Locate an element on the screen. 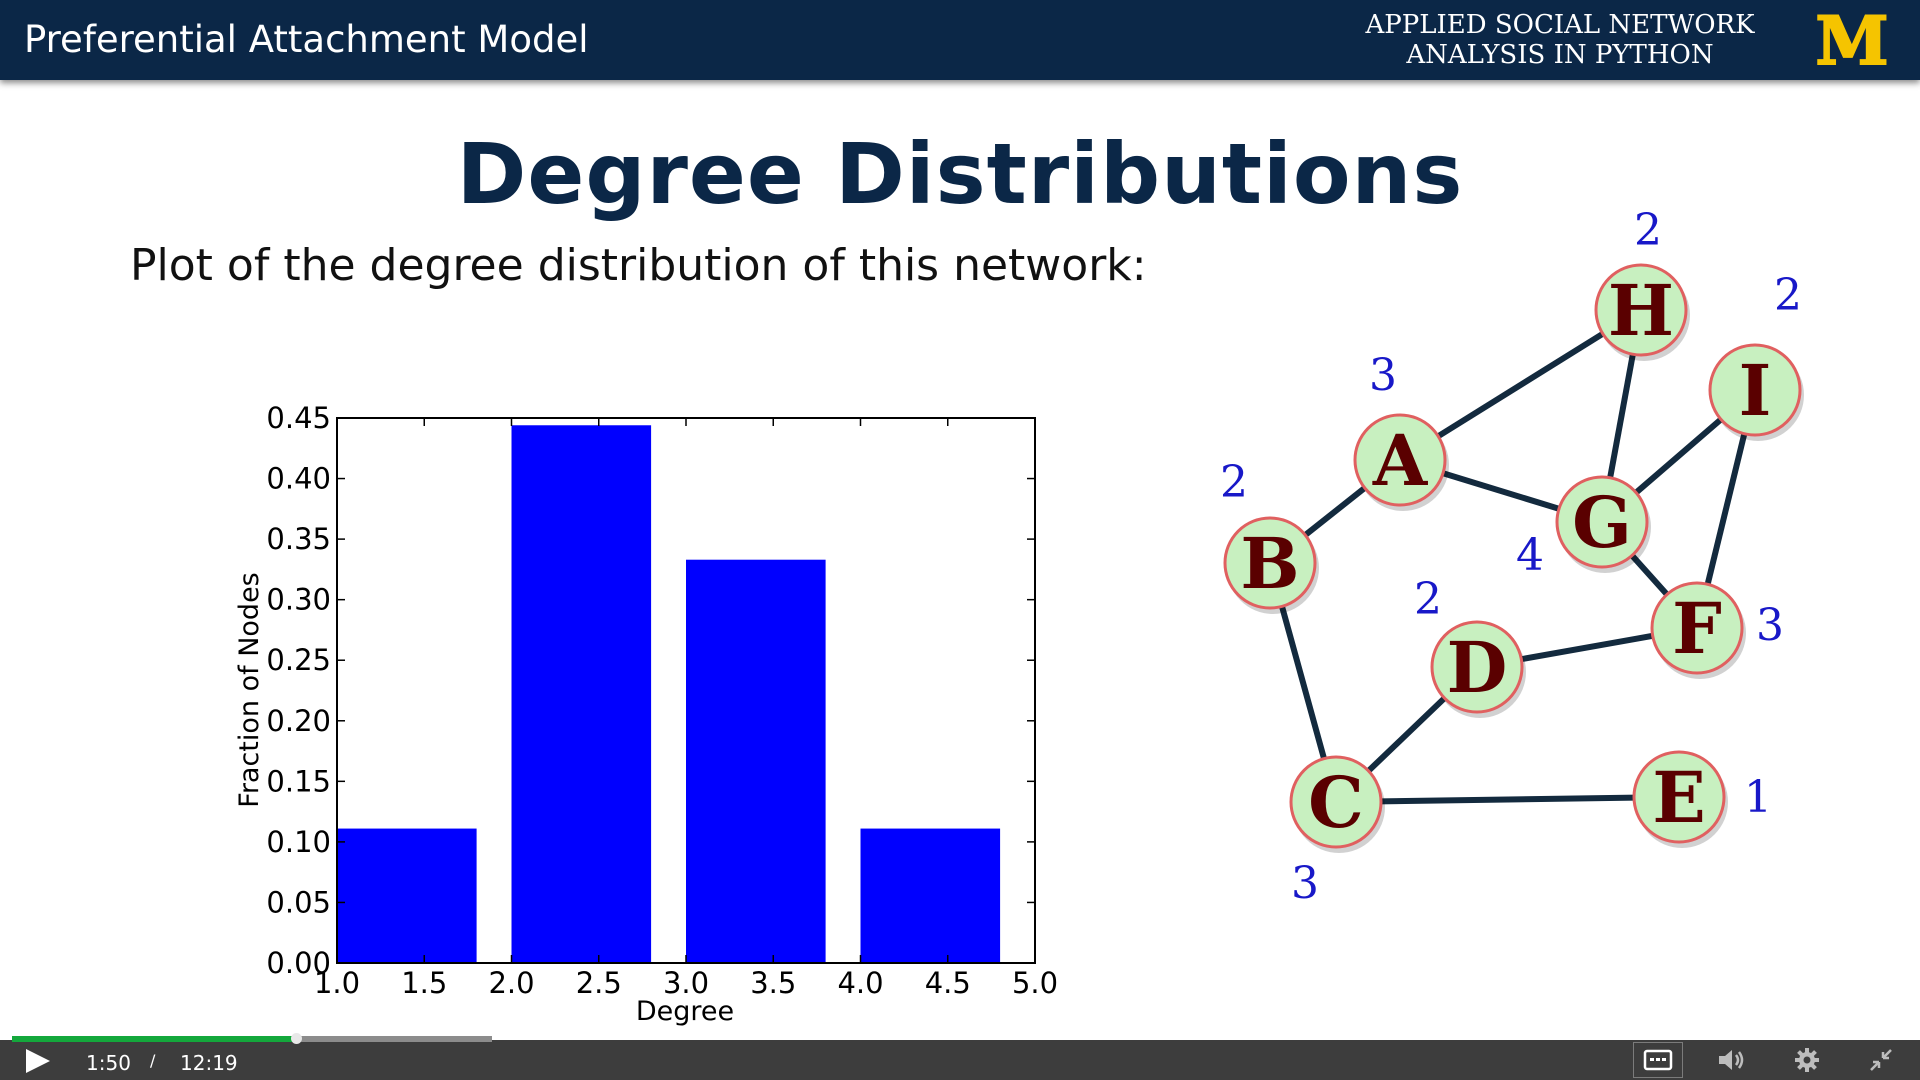 Image resolution: width=1920 pixels, height=1080 pixels. progress-fill is located at coordinates (154, 1039).